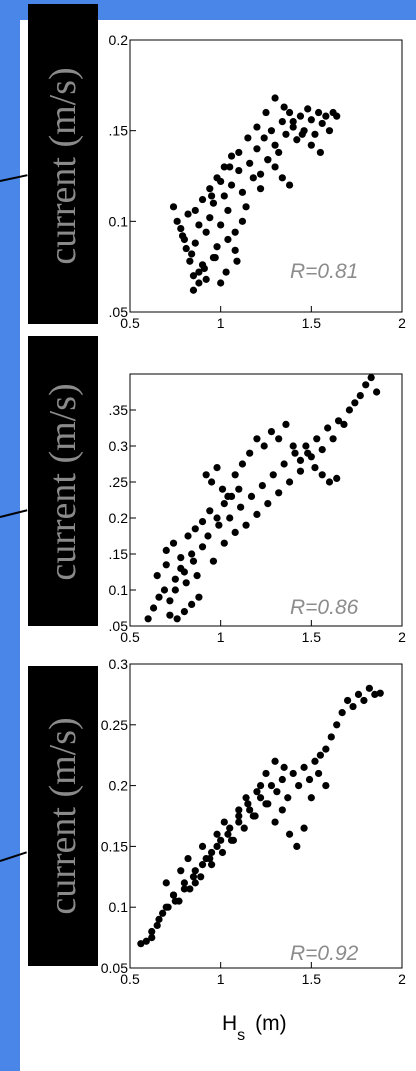 The width and height of the screenshot is (416, 1071). I want to click on x-axis-title-unit: (m), so click(270, 1023).